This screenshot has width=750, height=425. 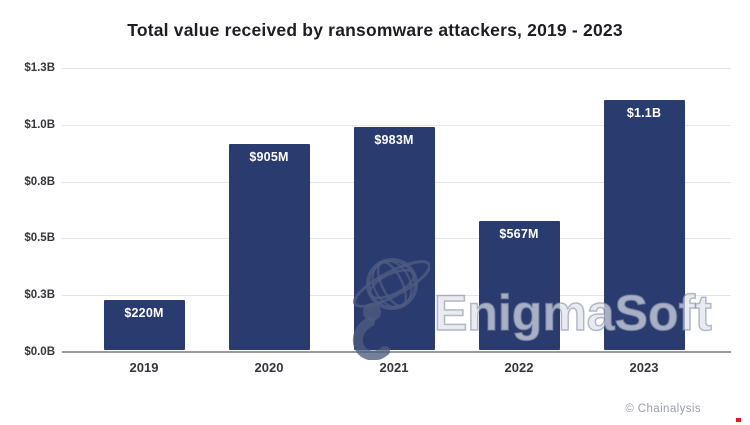 What do you see at coordinates (144, 325) in the screenshot?
I see `bar-2019: $220M` at bounding box center [144, 325].